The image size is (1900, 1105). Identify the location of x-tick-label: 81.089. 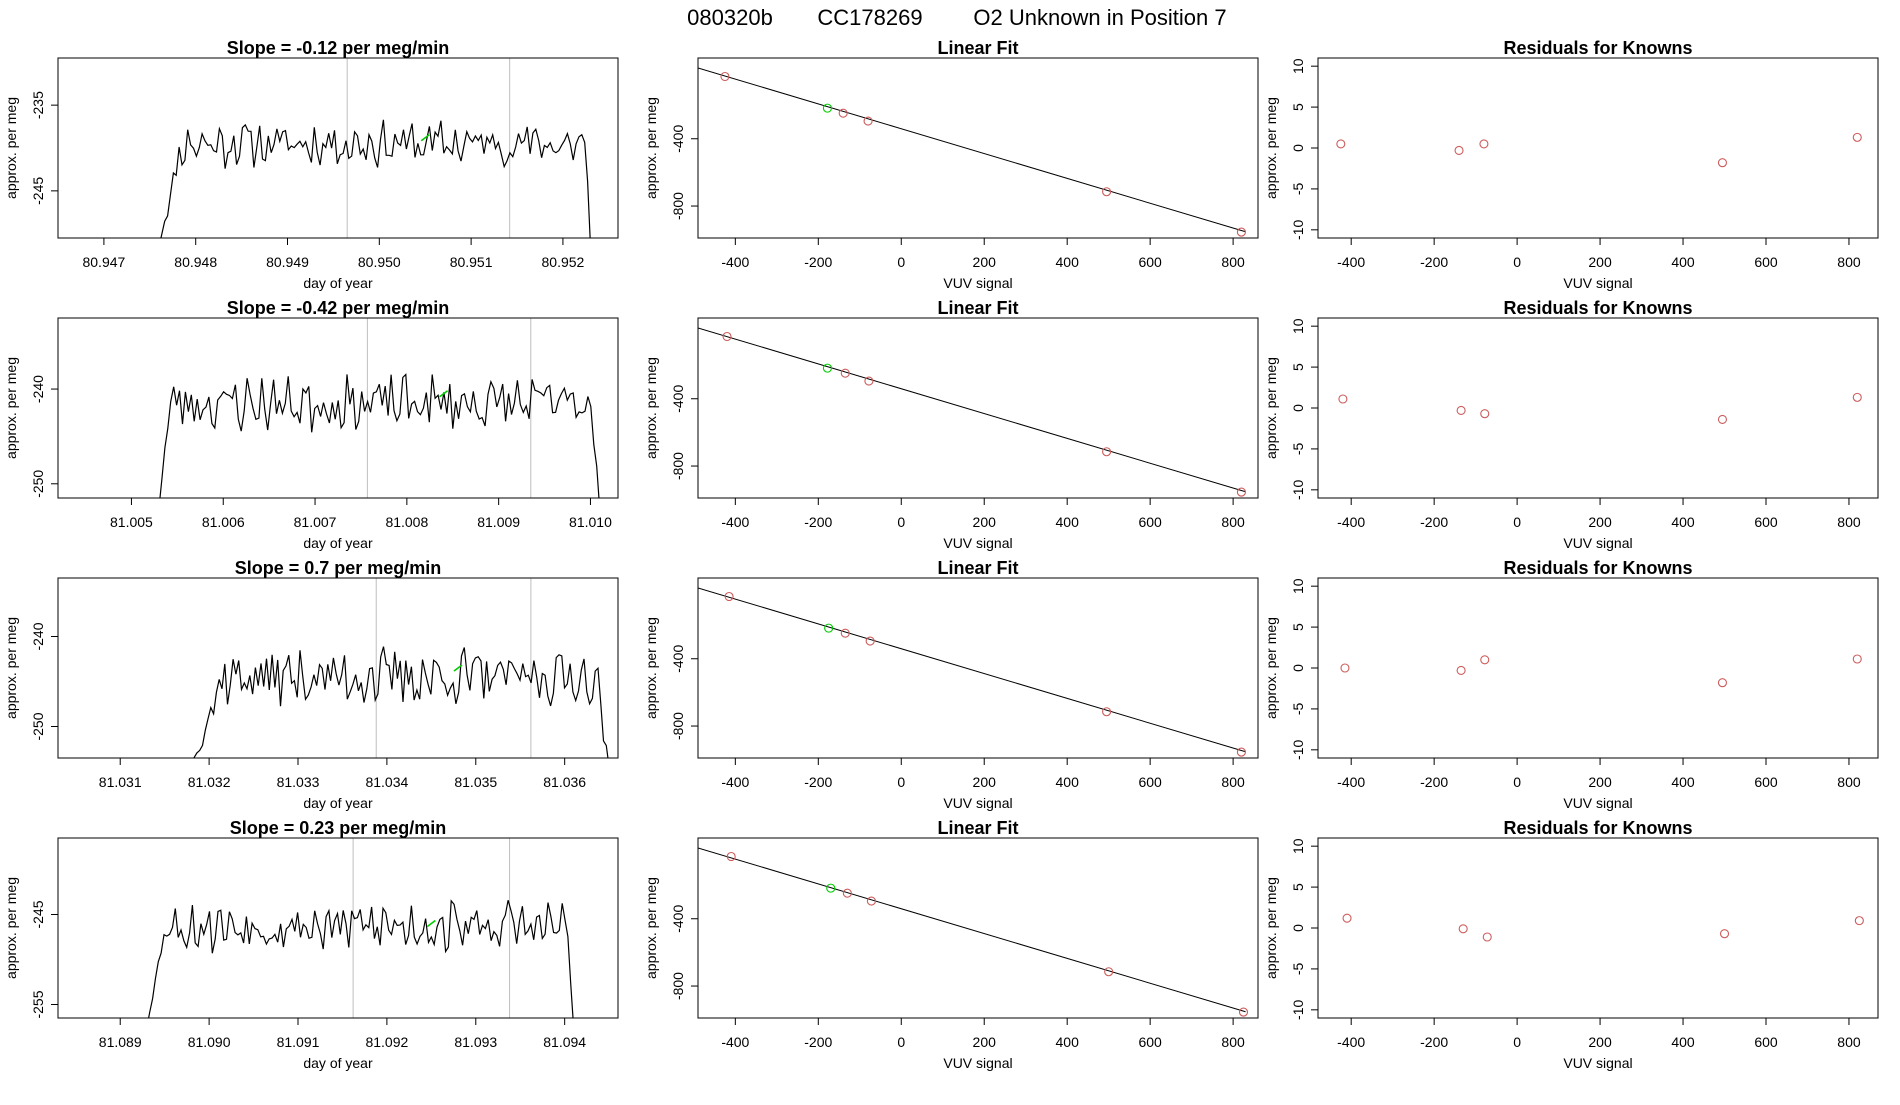
(120, 1042).